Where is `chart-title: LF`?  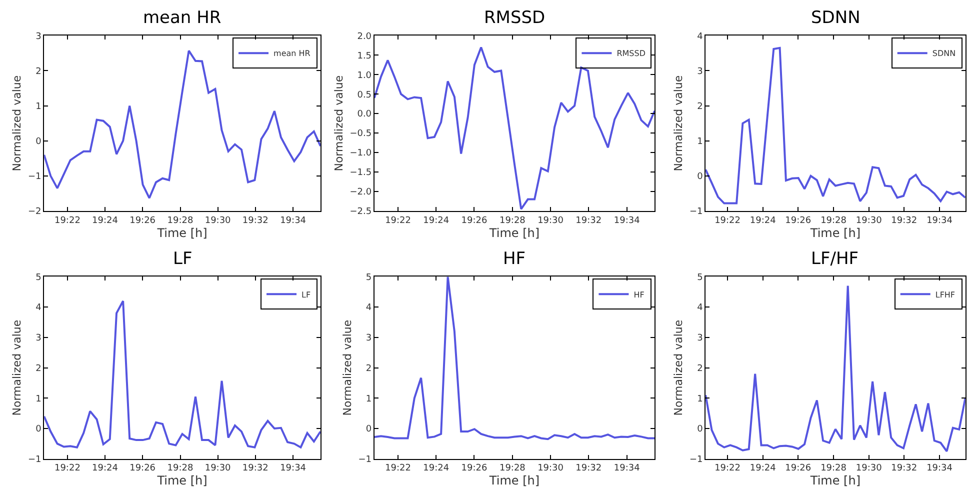
chart-title: LF is located at coordinates (182, 259).